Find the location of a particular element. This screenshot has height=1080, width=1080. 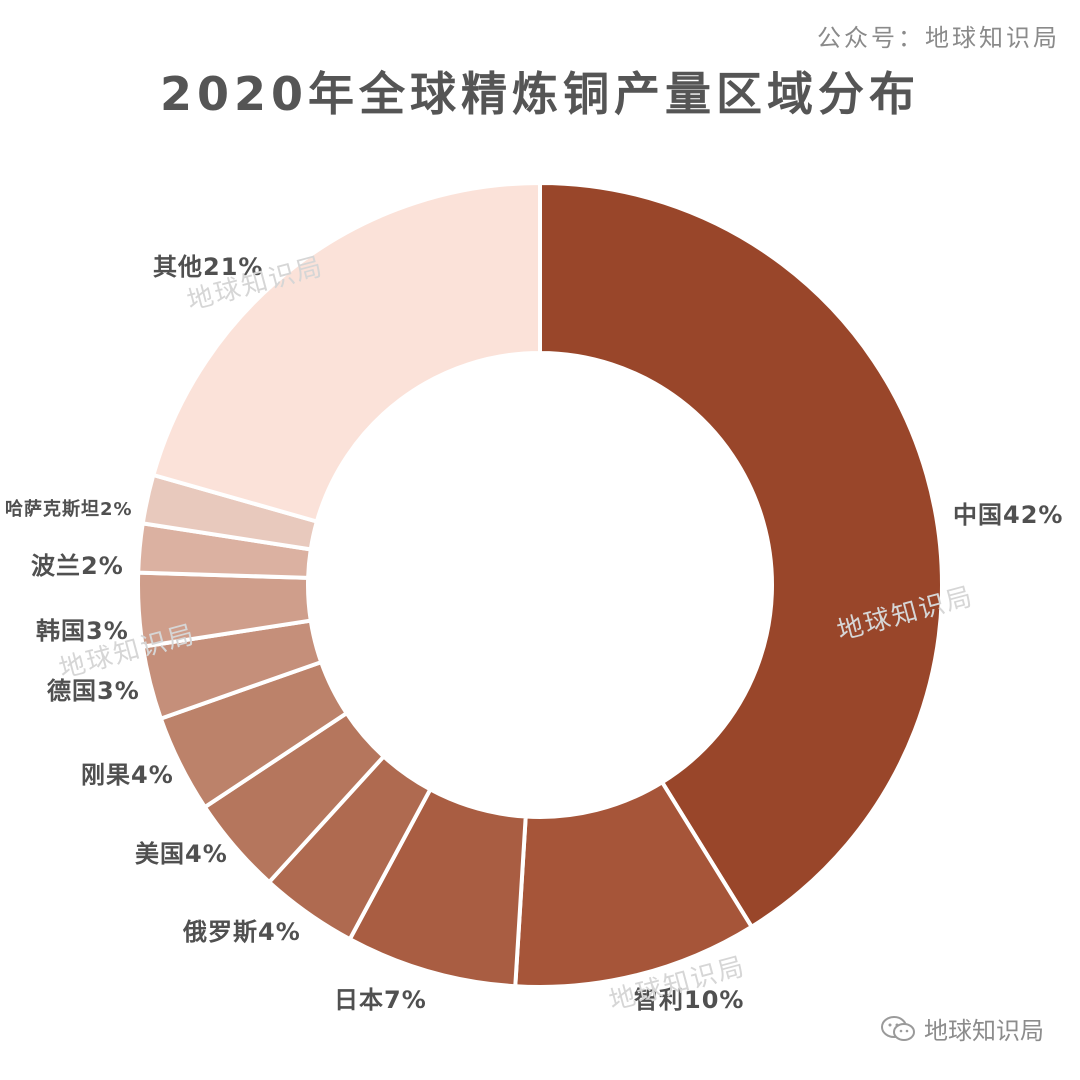

slice-label-3: 俄罗斯4% is located at coordinates (241, 932).